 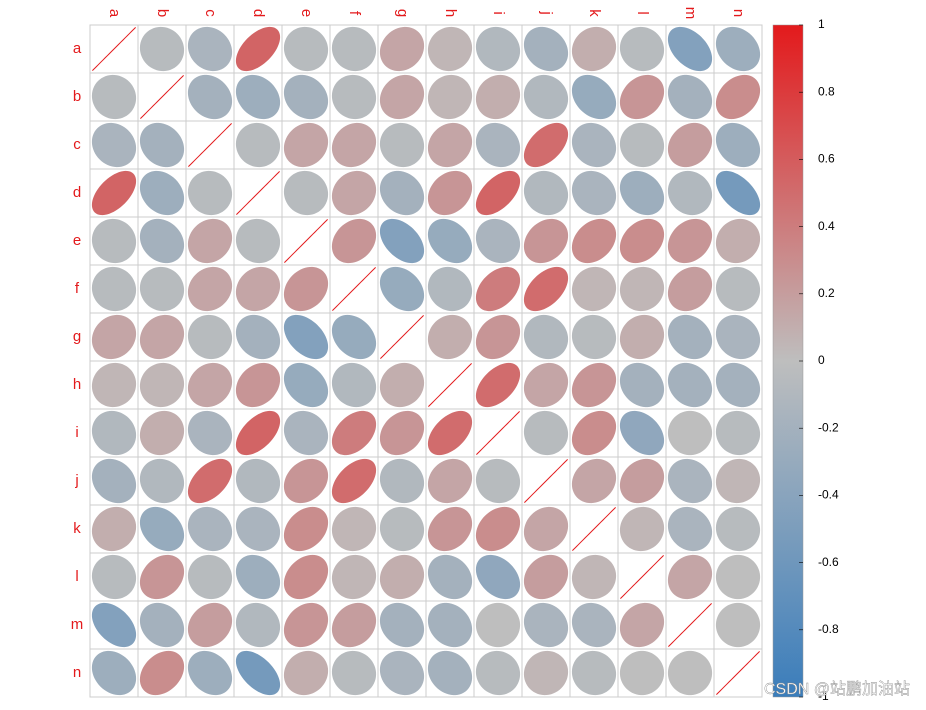 What do you see at coordinates (594, 13) in the screenshot?
I see `column-label: k` at bounding box center [594, 13].